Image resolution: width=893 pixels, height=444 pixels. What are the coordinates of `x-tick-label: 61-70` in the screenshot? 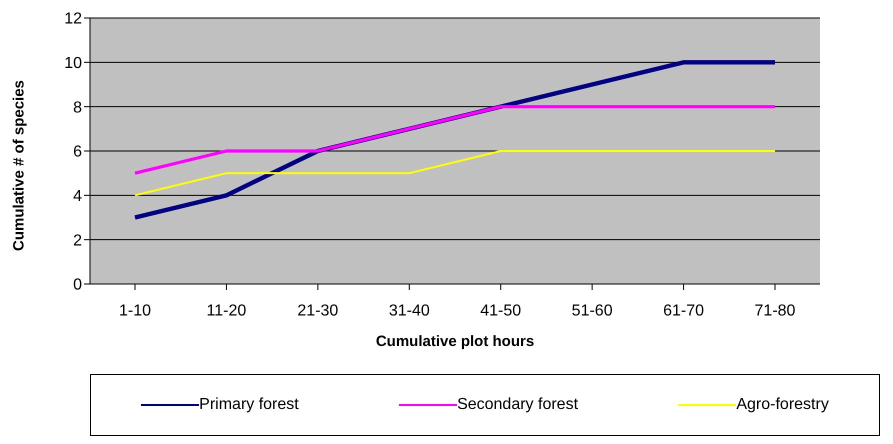 It's located at (683, 311).